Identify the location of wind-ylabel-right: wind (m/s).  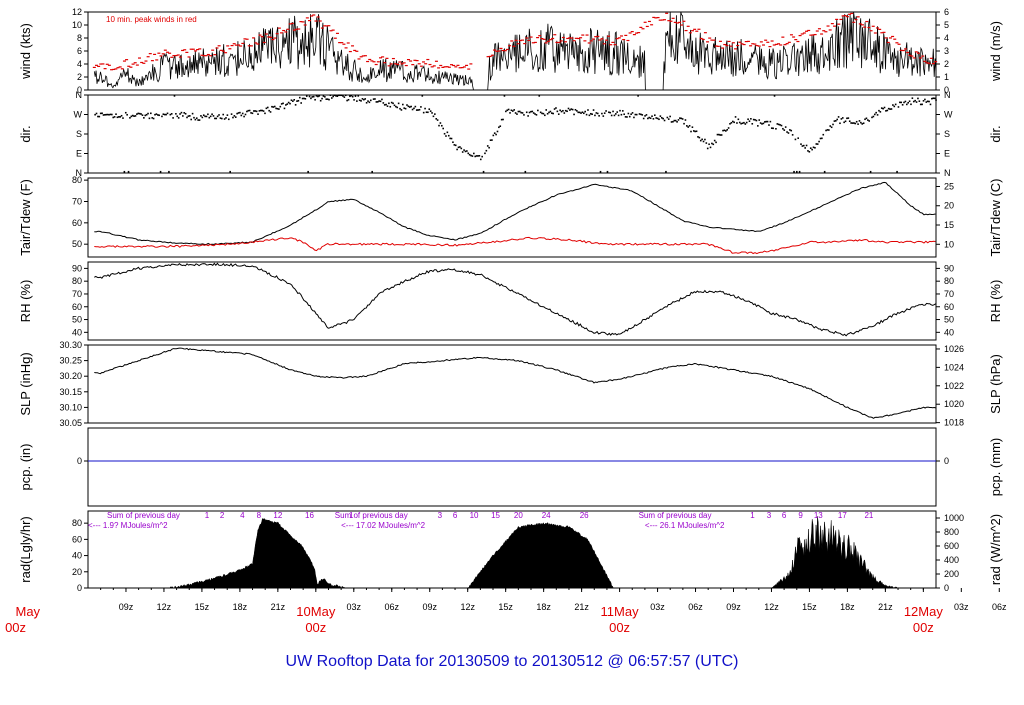
(995, 51).